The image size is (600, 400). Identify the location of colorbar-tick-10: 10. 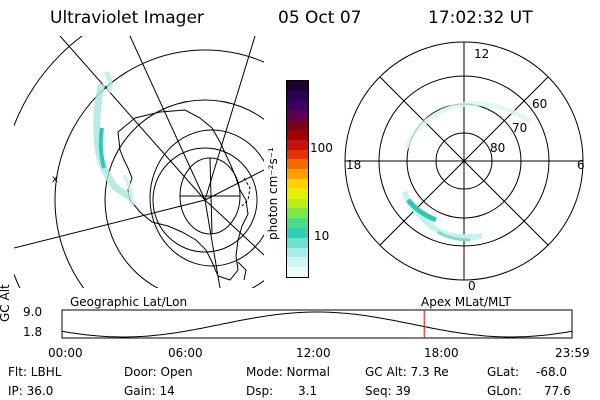
(322, 236).